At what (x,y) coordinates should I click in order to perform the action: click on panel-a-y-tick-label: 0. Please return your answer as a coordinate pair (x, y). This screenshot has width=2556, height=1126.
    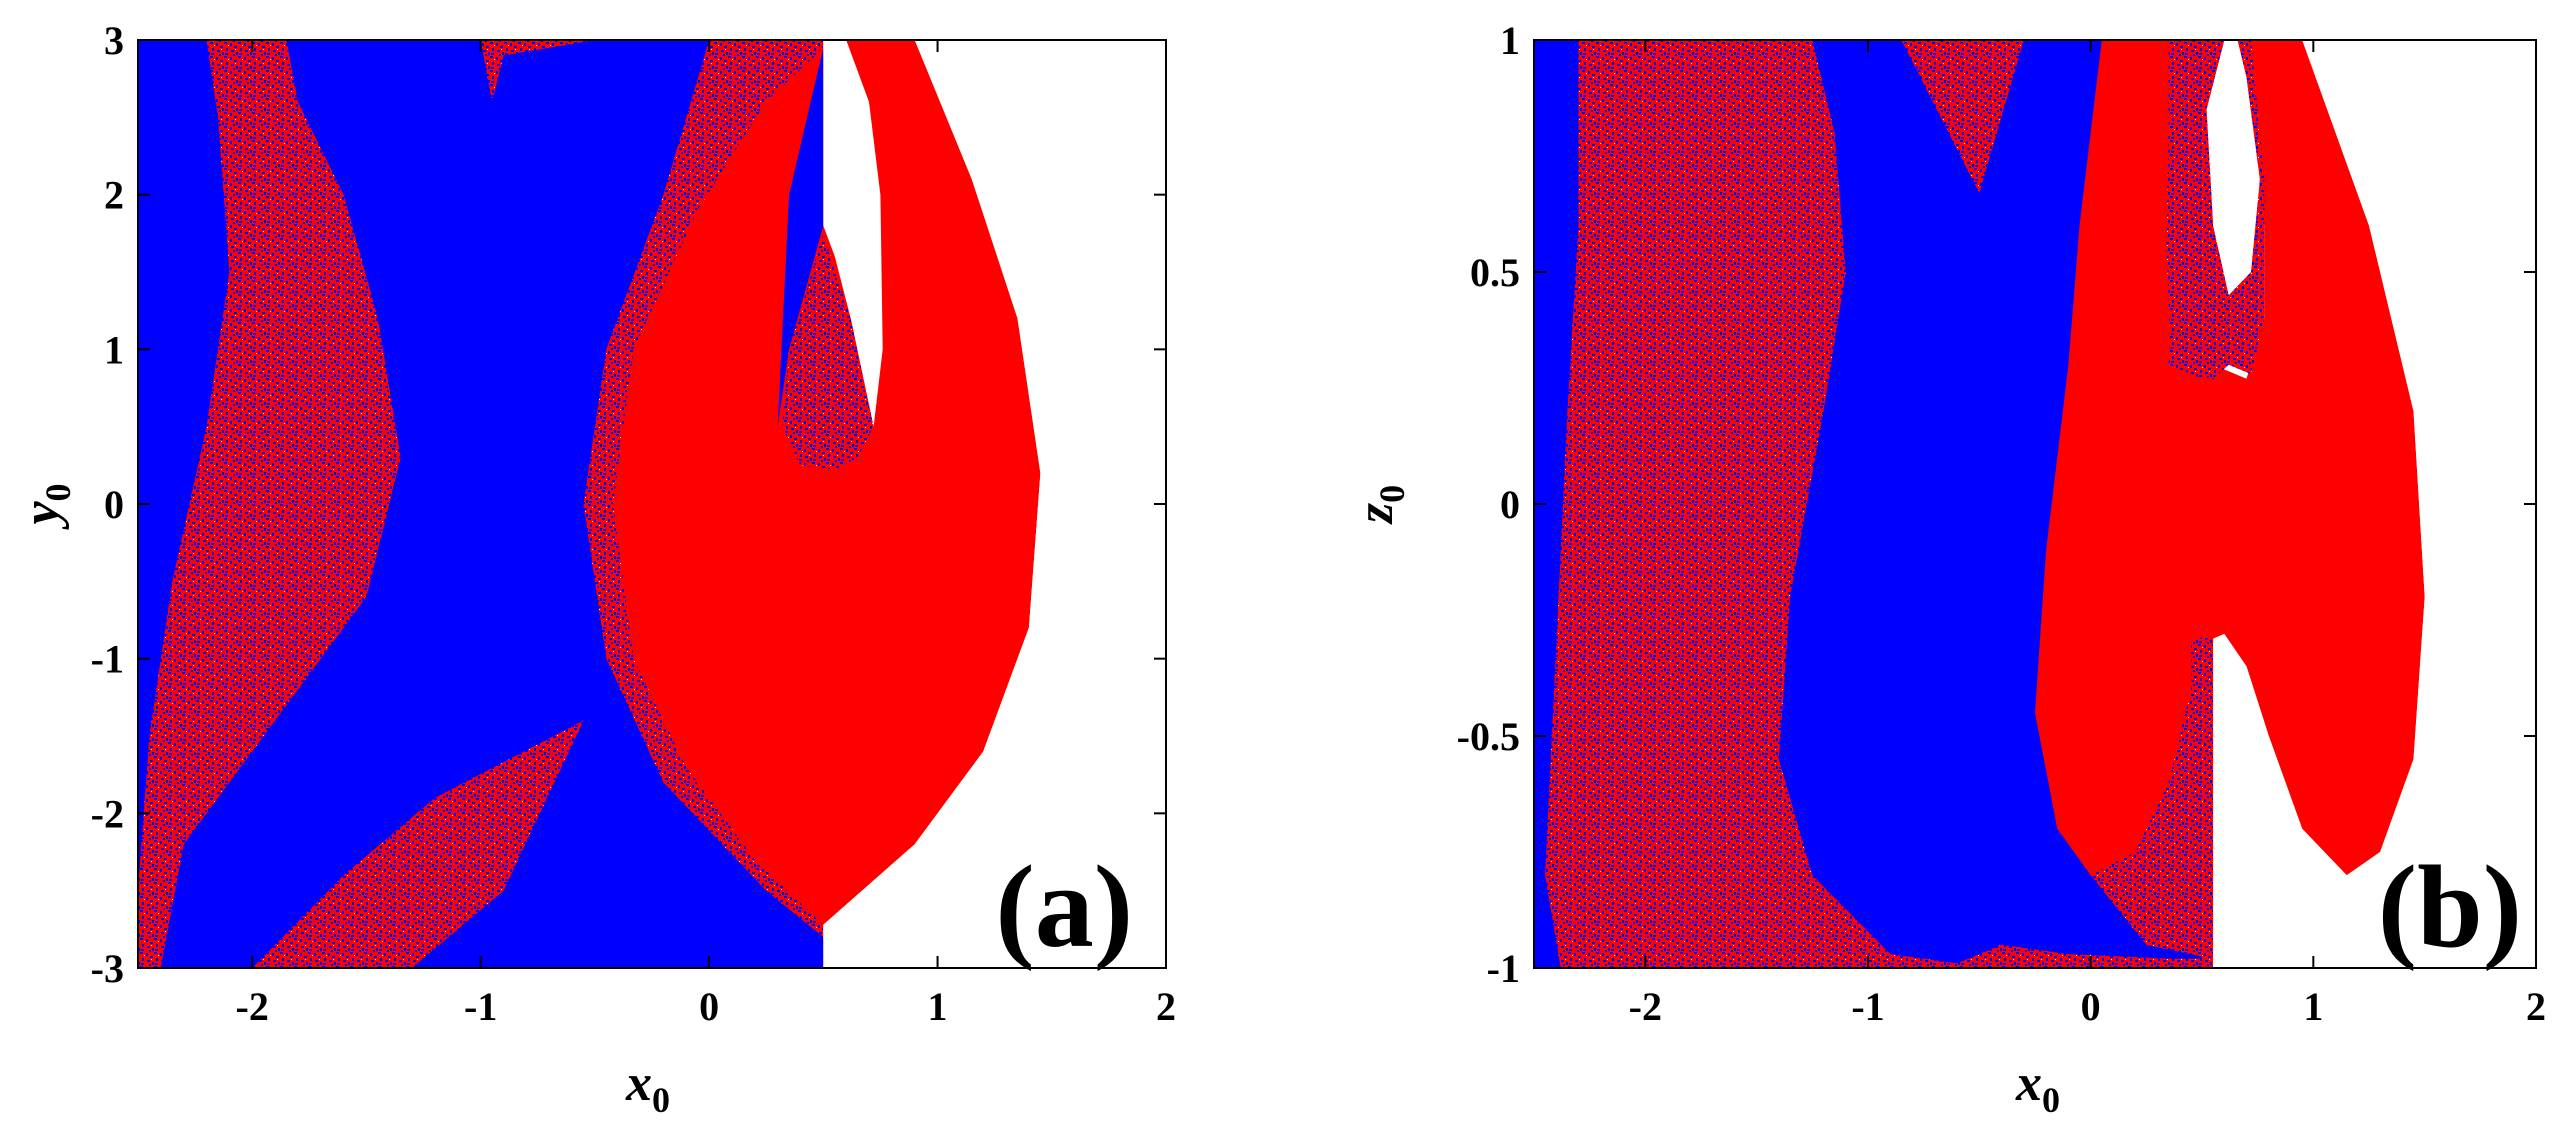
    Looking at the image, I should click on (114, 504).